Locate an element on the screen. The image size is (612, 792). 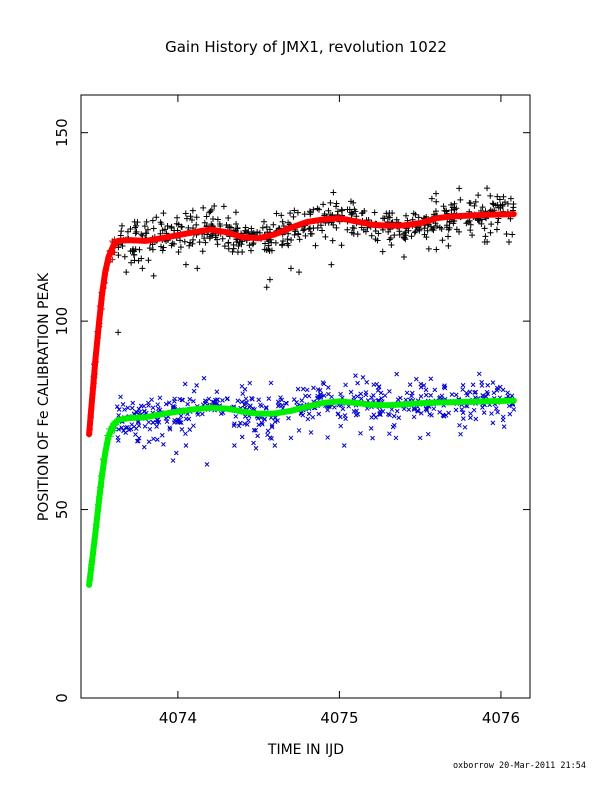
y-axis-label: POSITION OF Fe CALIBRATION PEAK is located at coordinates (44, 396).